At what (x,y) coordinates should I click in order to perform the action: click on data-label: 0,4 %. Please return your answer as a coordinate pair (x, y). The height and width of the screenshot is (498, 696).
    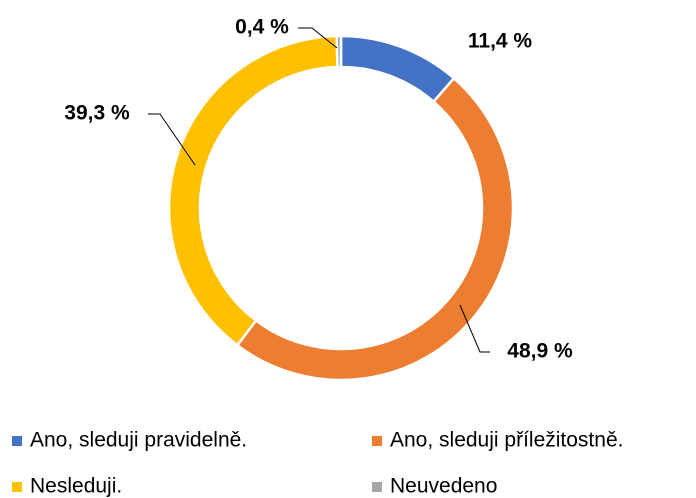
    Looking at the image, I should click on (262, 27).